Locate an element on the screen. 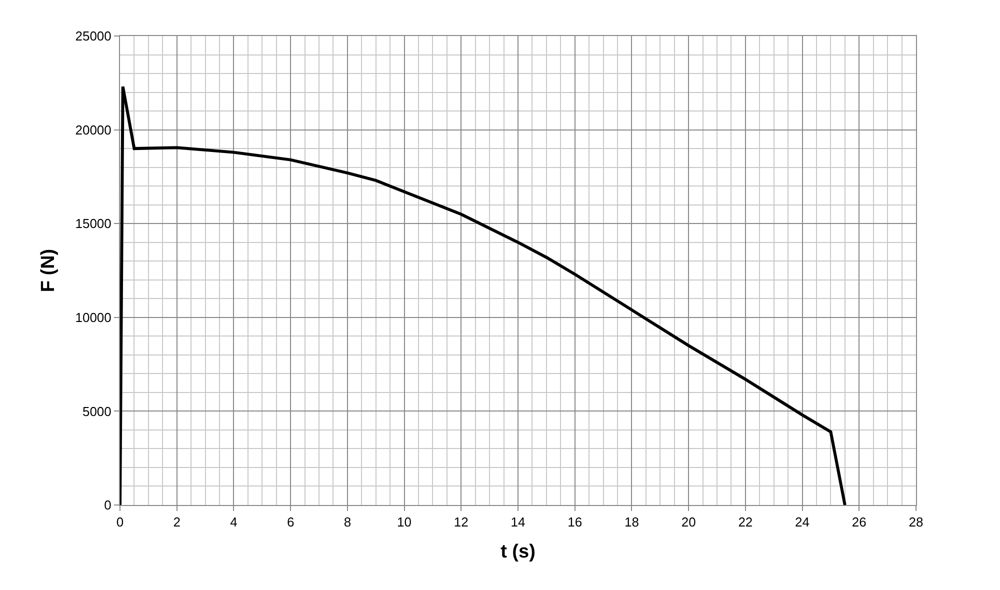 The height and width of the screenshot is (590, 1000). x-axis-title: t (s) is located at coordinates (518, 551).